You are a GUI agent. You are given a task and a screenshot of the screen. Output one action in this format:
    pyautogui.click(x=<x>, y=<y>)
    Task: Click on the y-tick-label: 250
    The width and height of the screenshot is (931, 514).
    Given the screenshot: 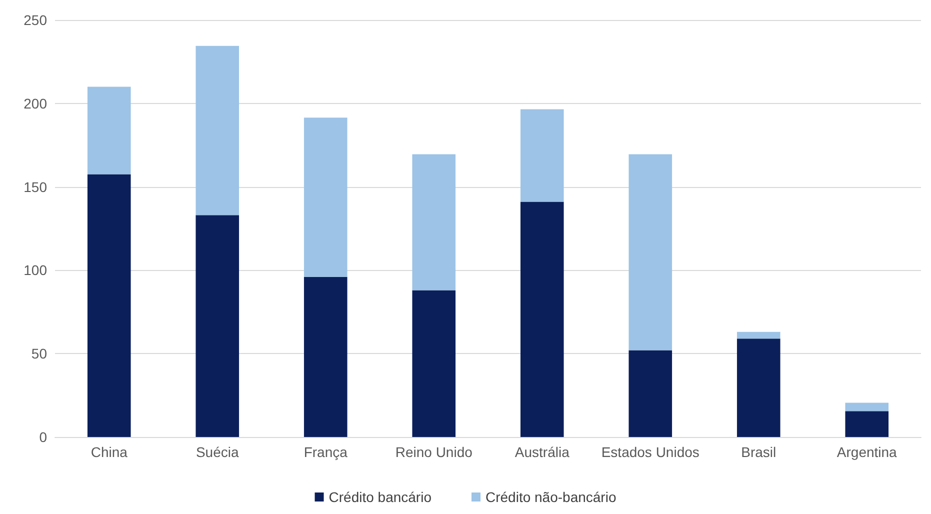 What is the action you would take?
    pyautogui.click(x=36, y=20)
    